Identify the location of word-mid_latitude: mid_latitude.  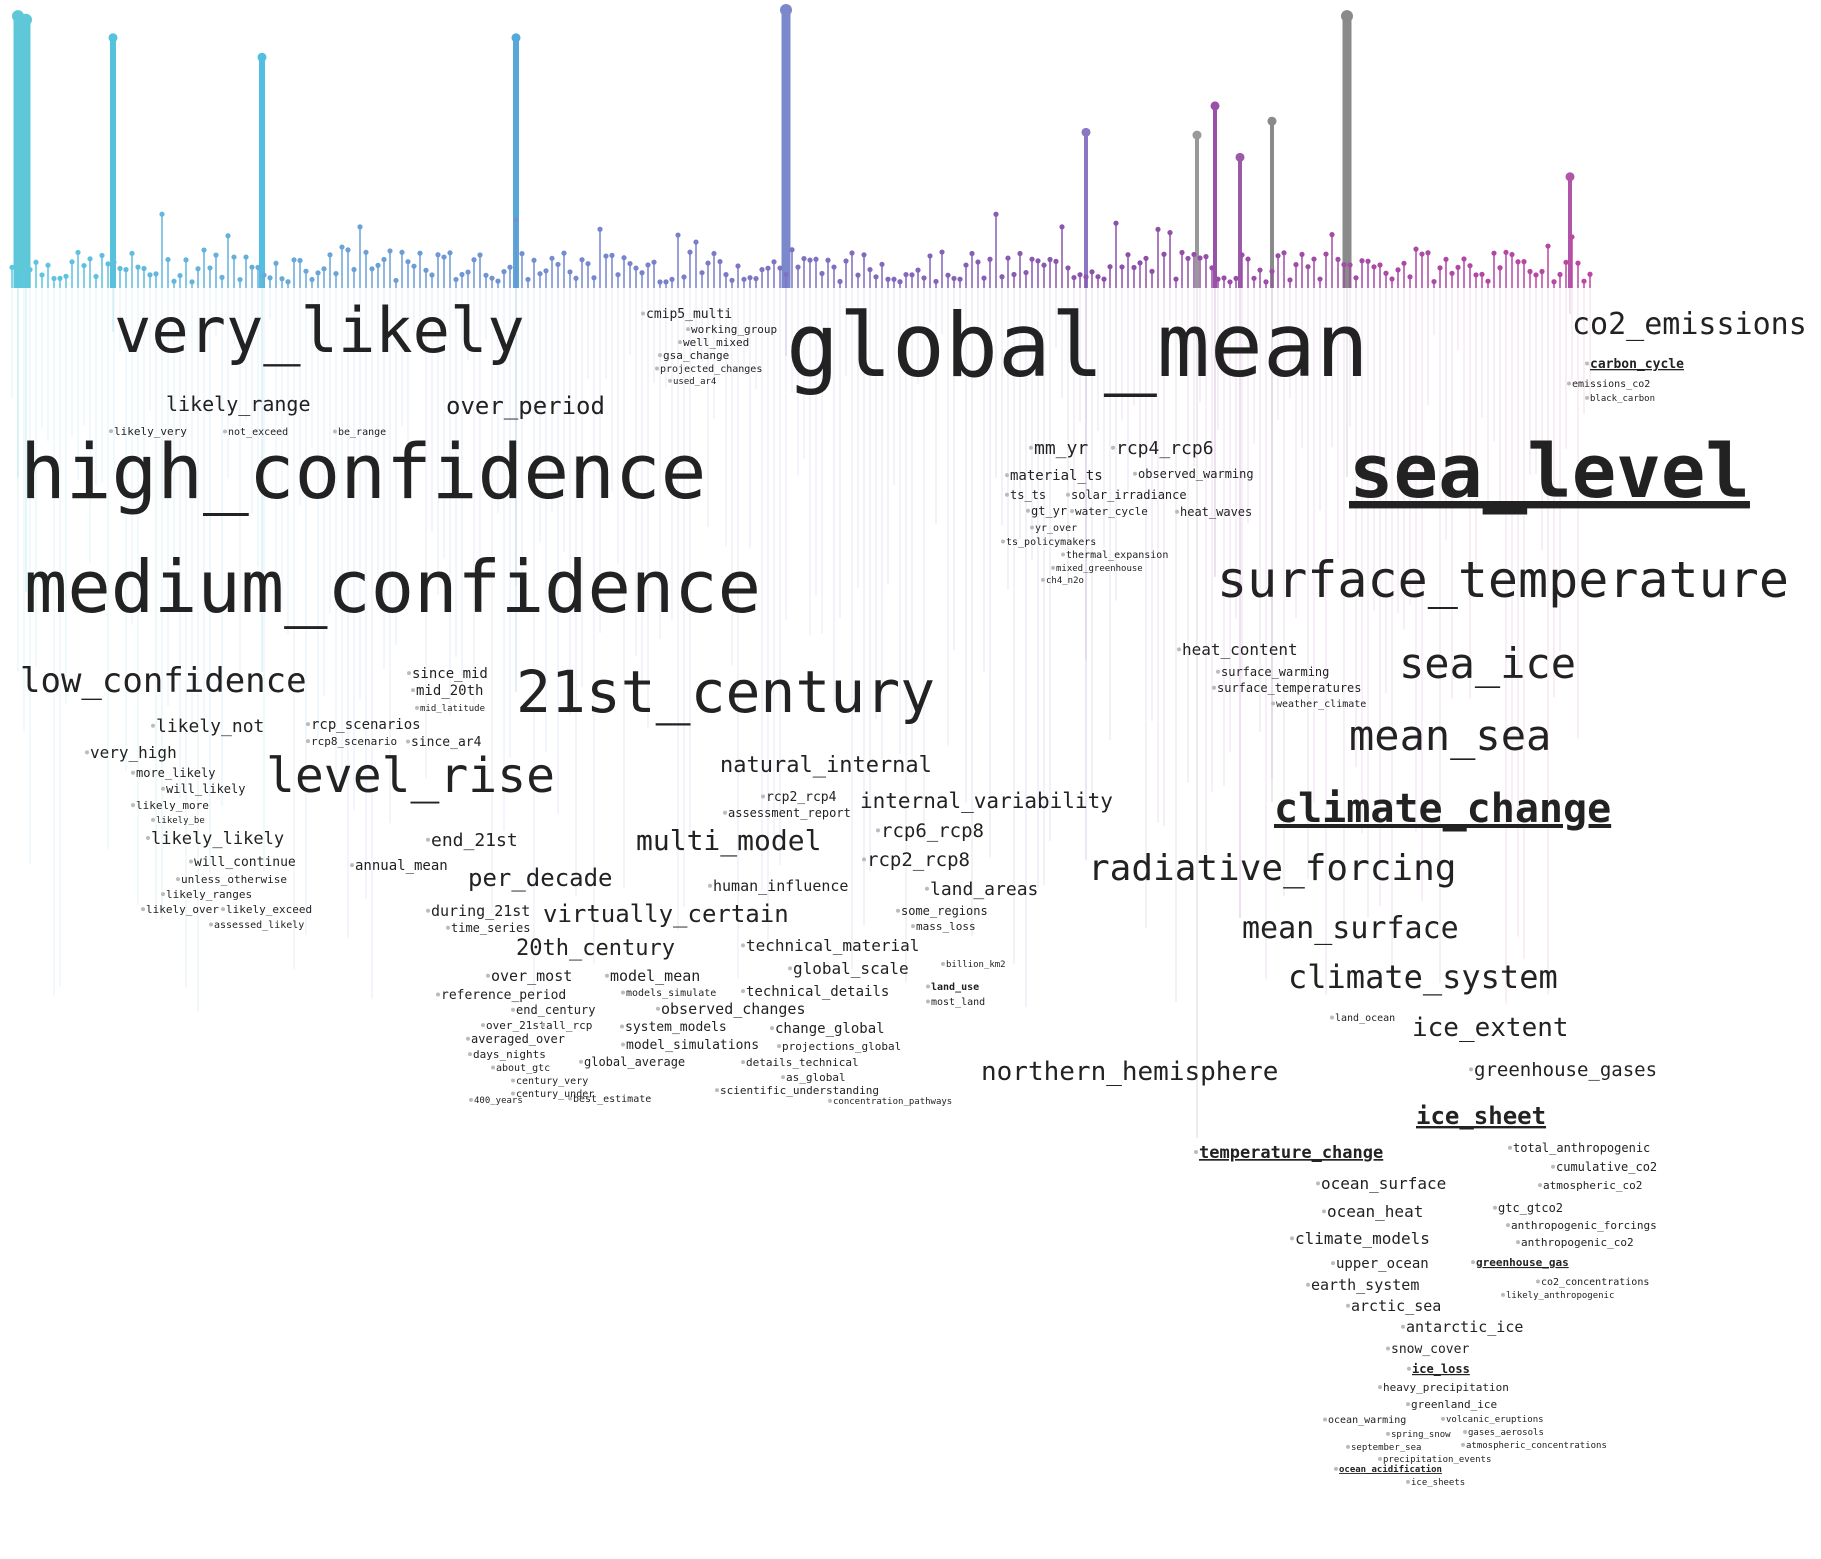
(452, 709).